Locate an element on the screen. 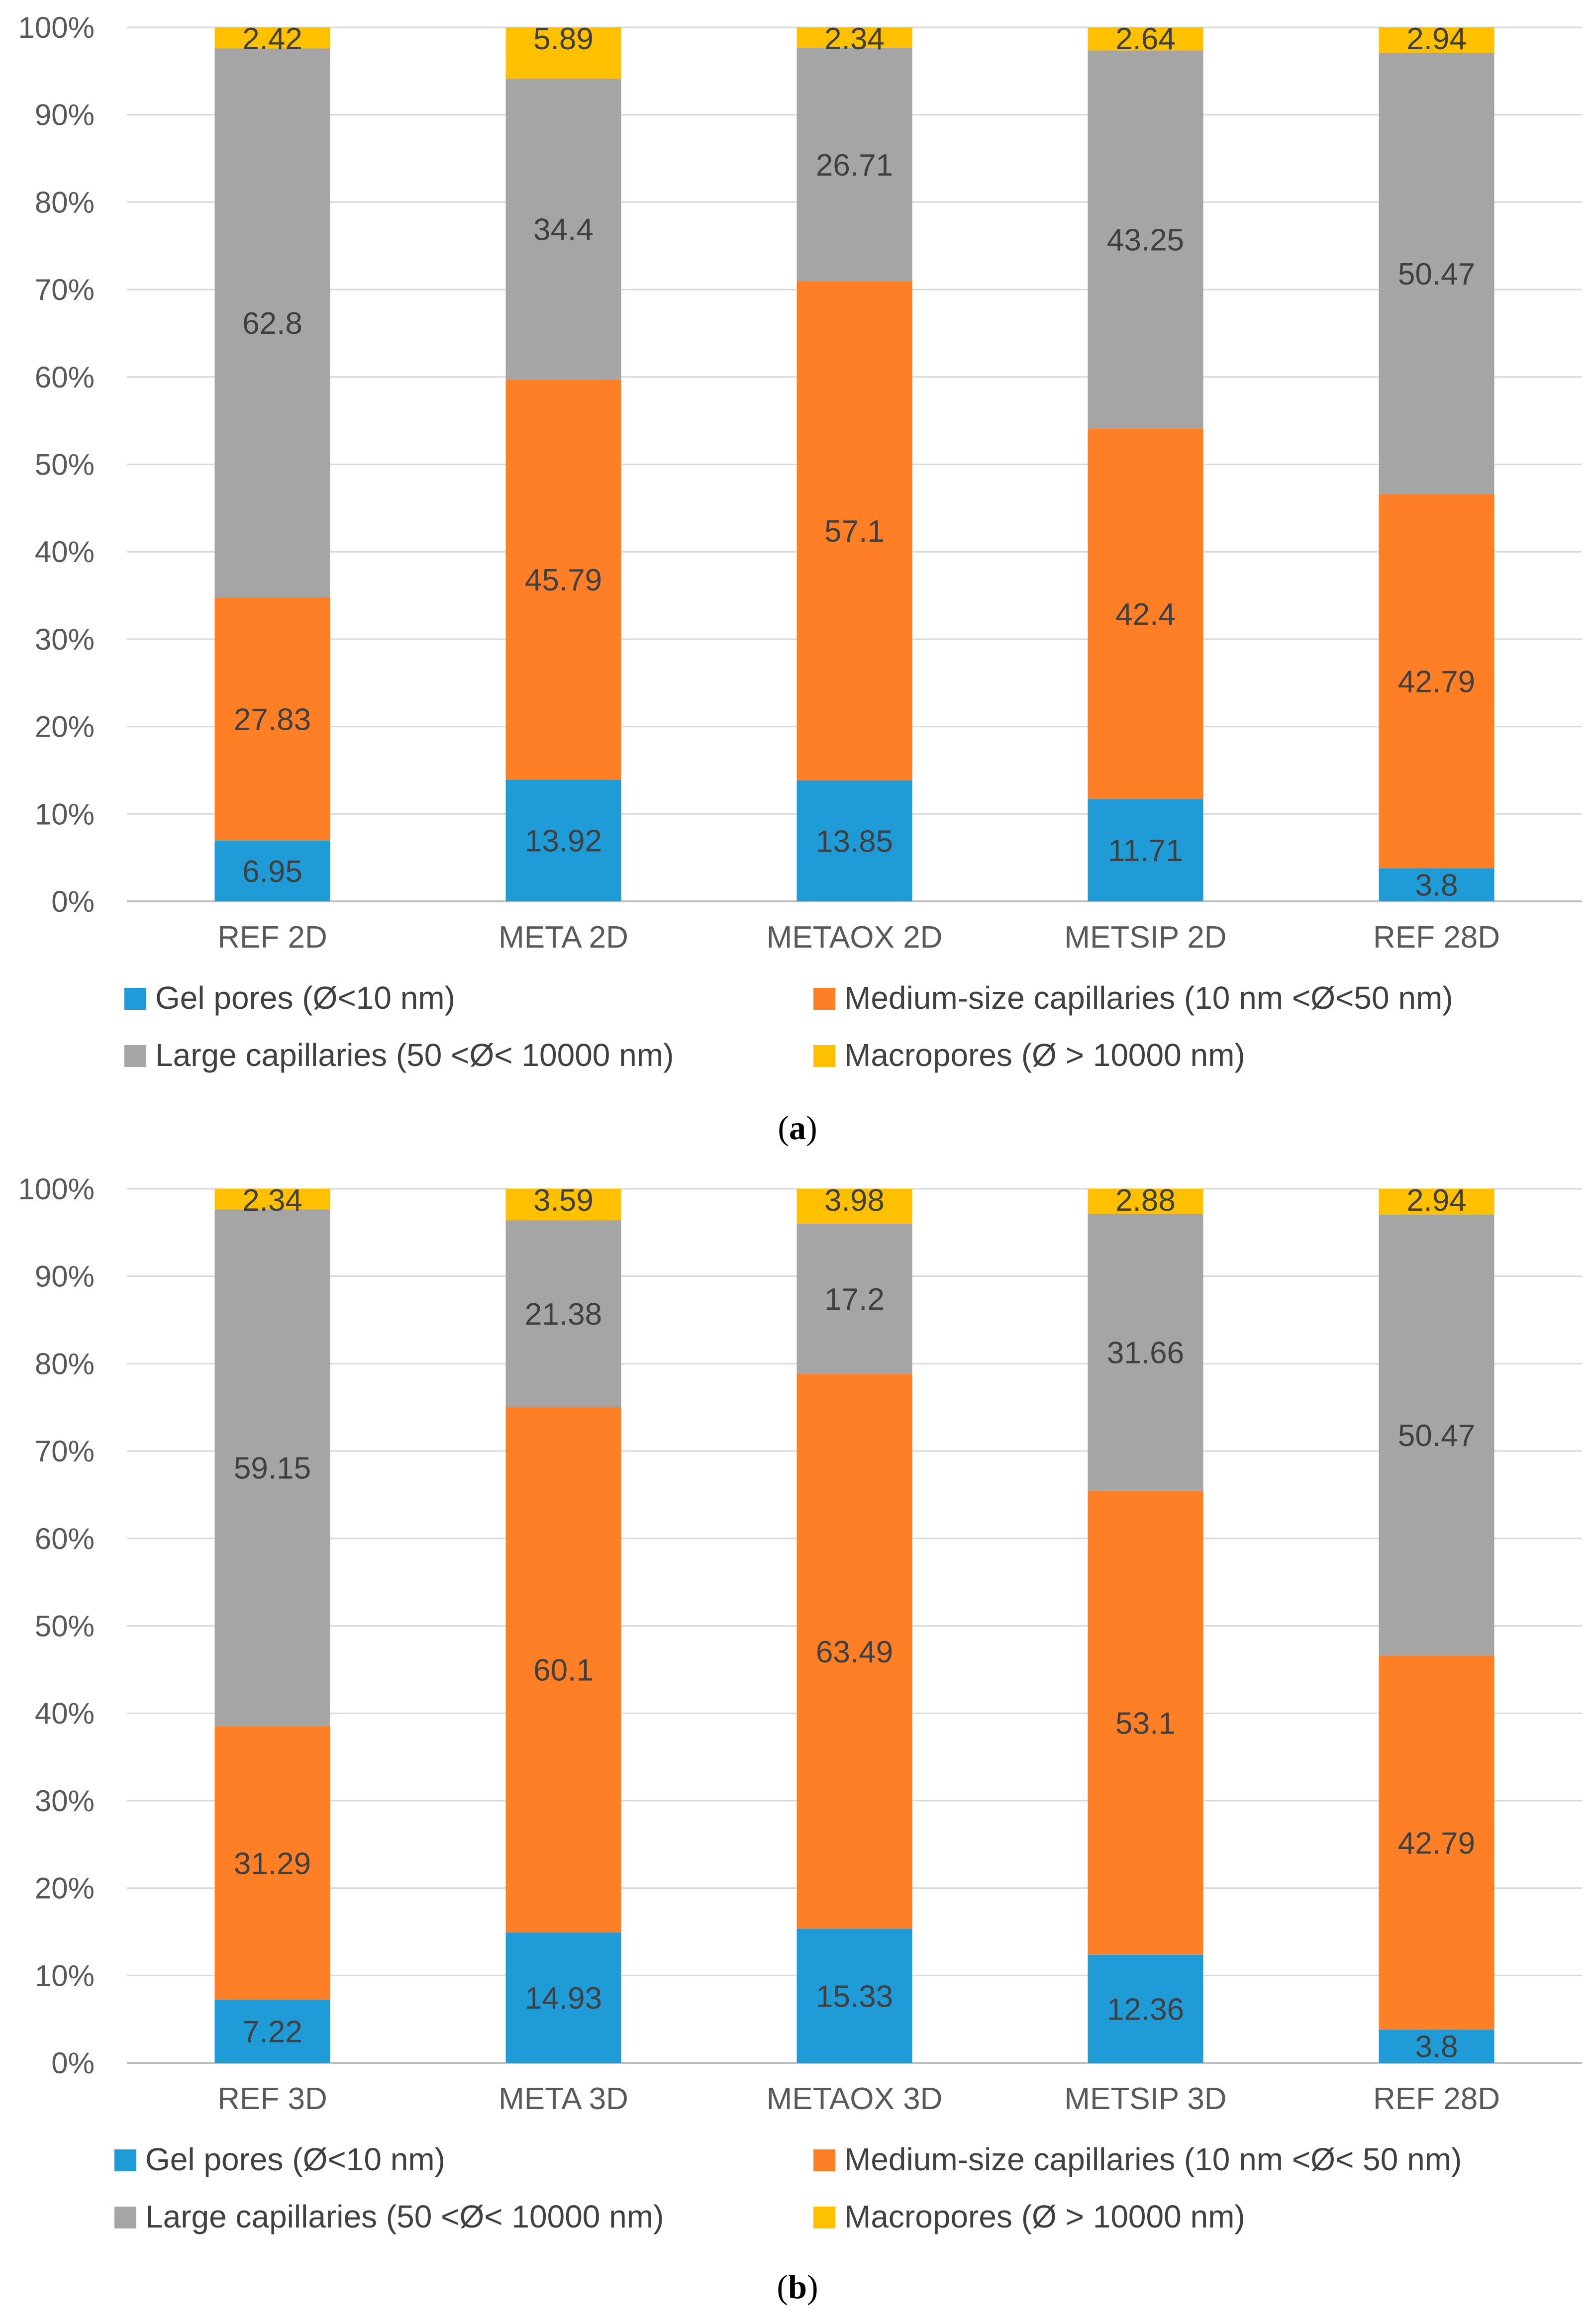 The height and width of the screenshot is (2324, 1595). data-label: 62.8 is located at coordinates (272, 323).